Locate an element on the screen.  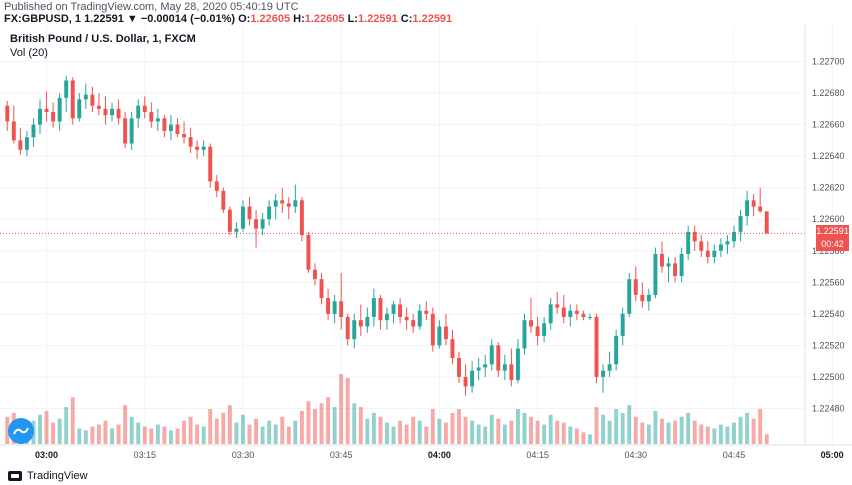
y-tick-label: 1.22500 is located at coordinates (828, 377).